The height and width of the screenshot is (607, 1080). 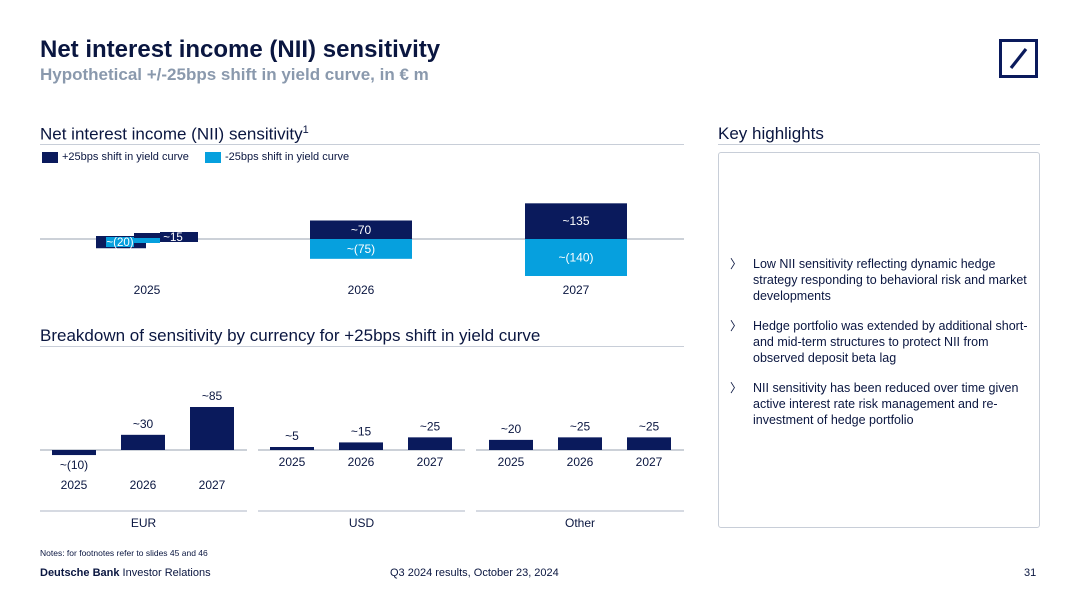 I want to click on breakdown-data-label: ~15, so click(x=361, y=431).